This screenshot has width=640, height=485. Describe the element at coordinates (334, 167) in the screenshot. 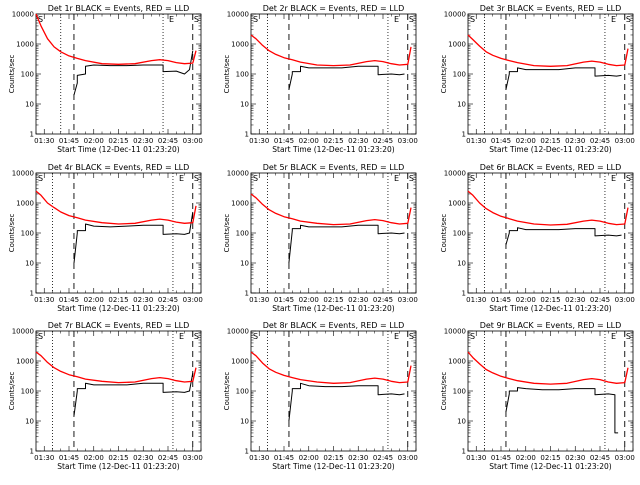

I see `panel-title: Det 5r BLACK = Events, RED = LLD` at that location.